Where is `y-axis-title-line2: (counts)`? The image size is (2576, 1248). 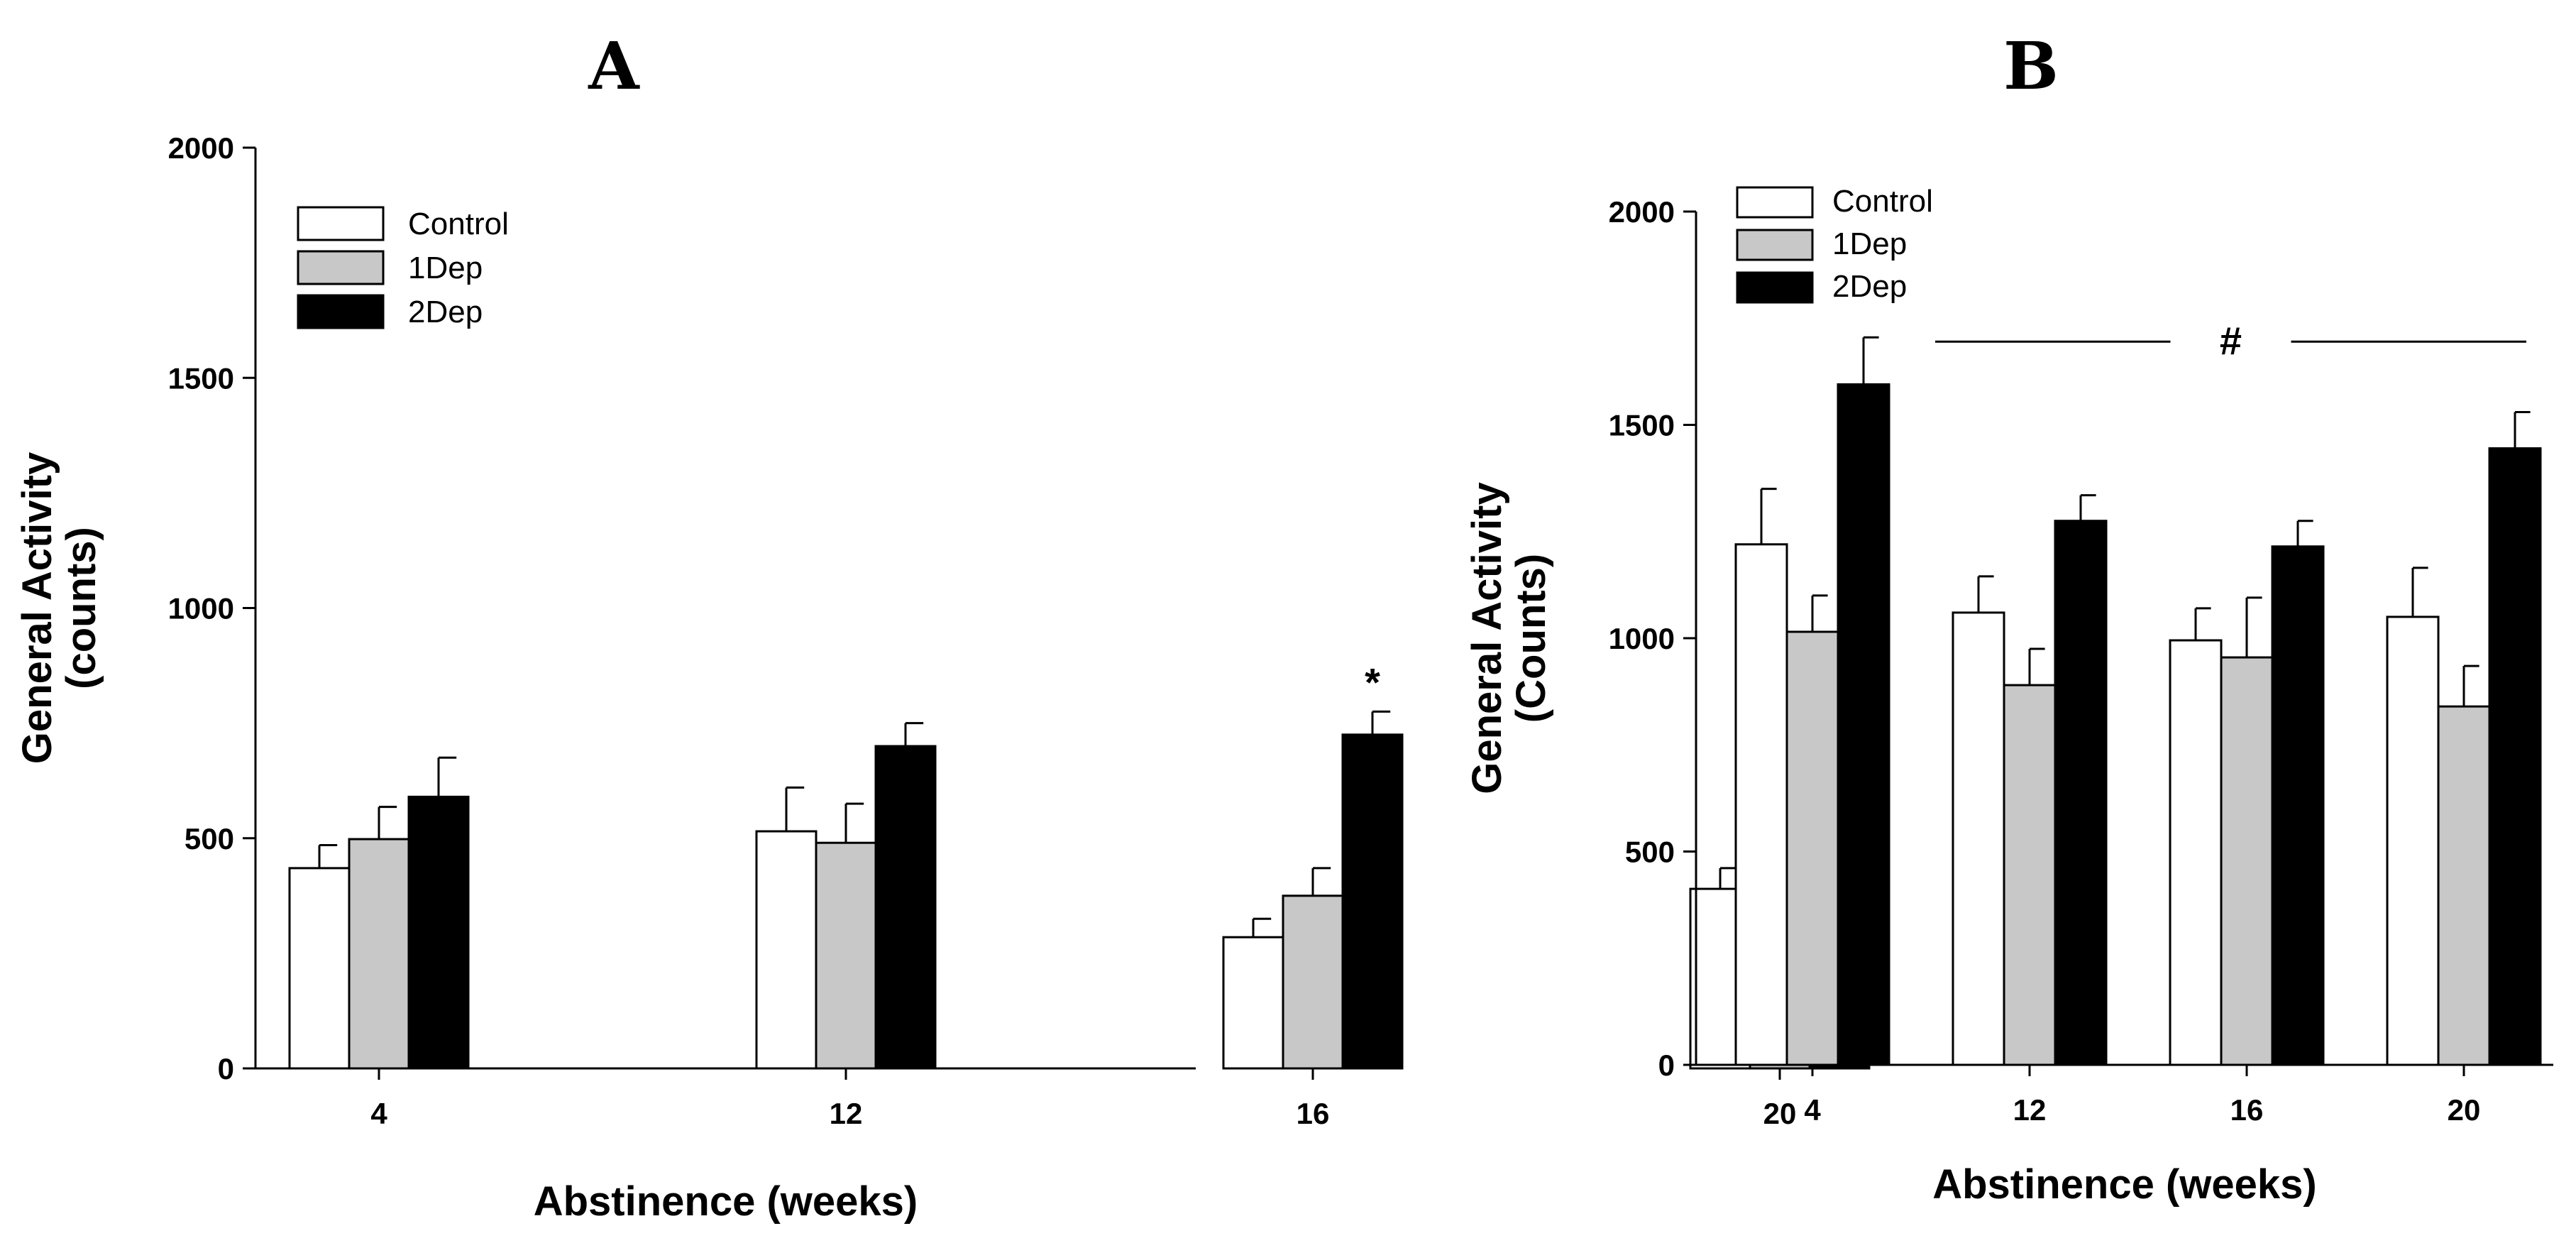
y-axis-title-line2: (counts) is located at coordinates (81, 608).